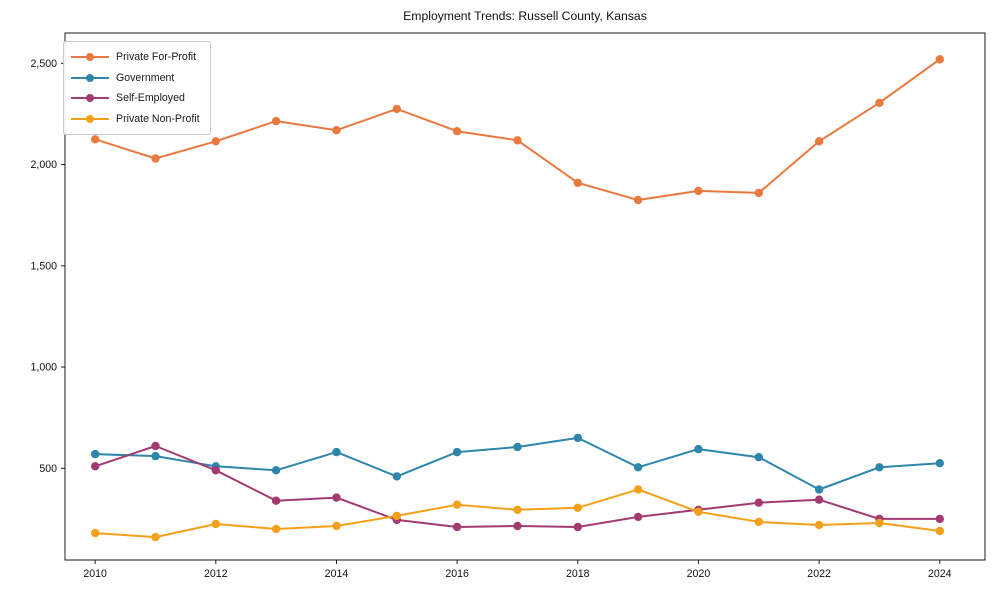  What do you see at coordinates (95, 533) in the screenshot?
I see `series-point-private-non-profit-2010` at bounding box center [95, 533].